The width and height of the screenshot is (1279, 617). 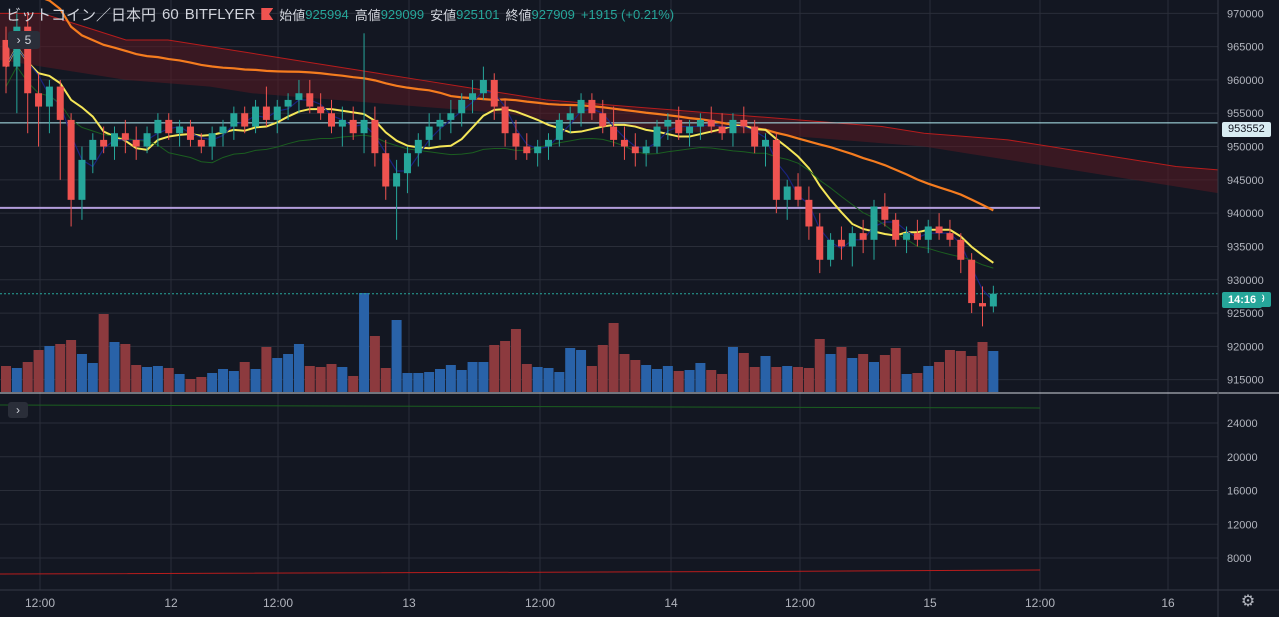 What do you see at coordinates (327, 14) in the screenshot?
I see `open-value: 925994` at bounding box center [327, 14].